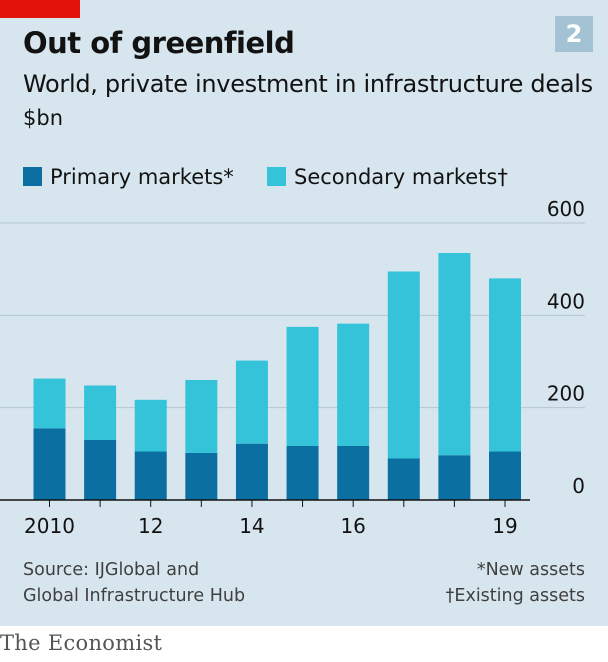 The image size is (608, 662). I want to click on y-tick-label-0: 0, so click(578, 486).